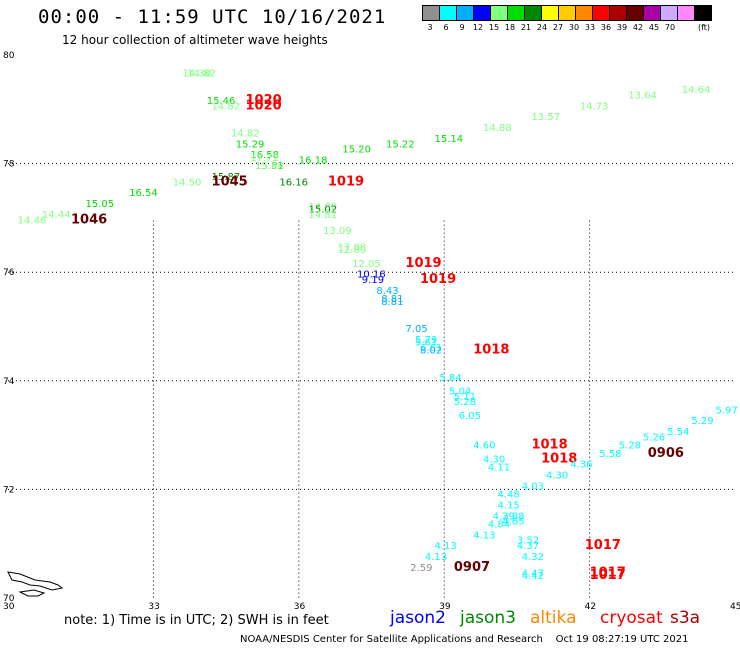  I want to click on lon-tick-label: 45, so click(735, 607).